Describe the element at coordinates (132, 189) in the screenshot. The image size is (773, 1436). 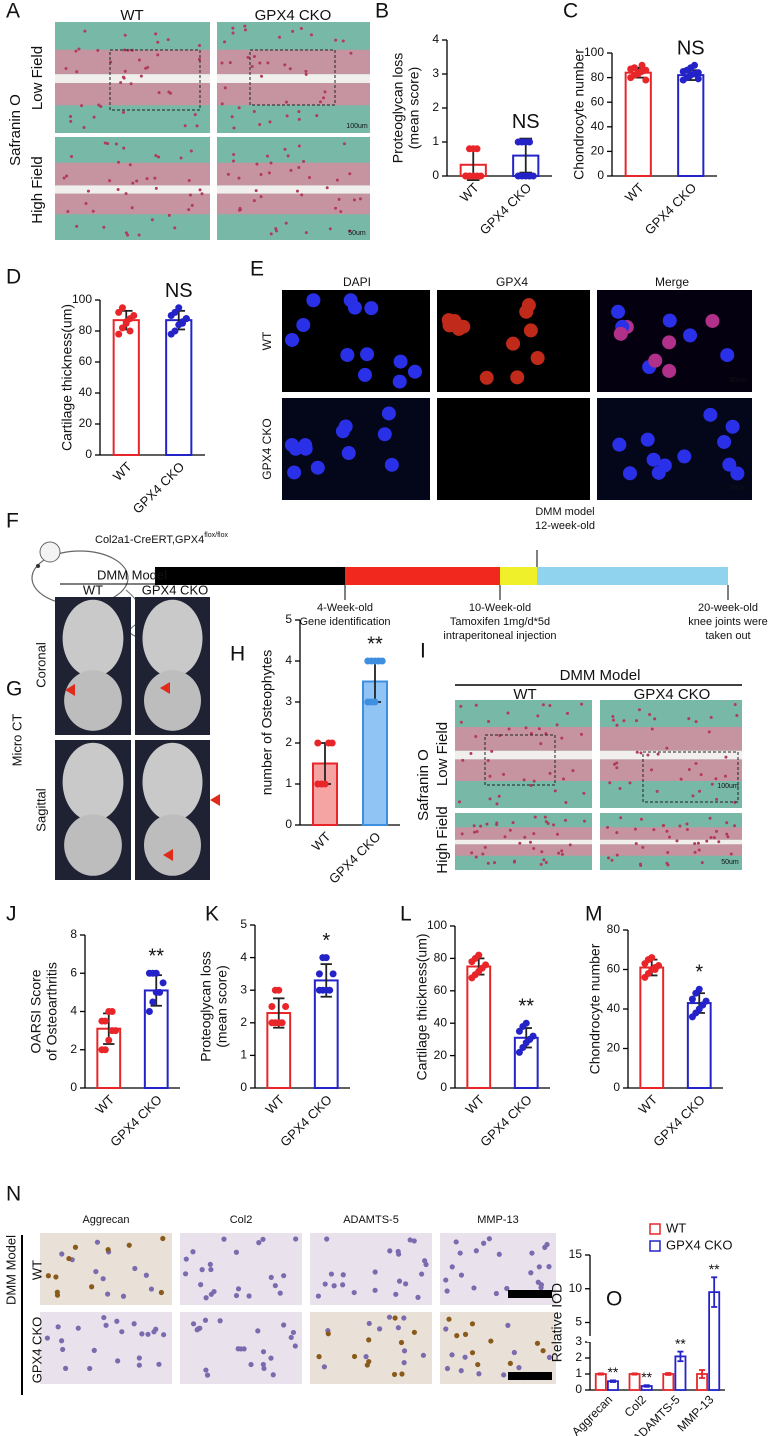
I see `joint-space` at that location.